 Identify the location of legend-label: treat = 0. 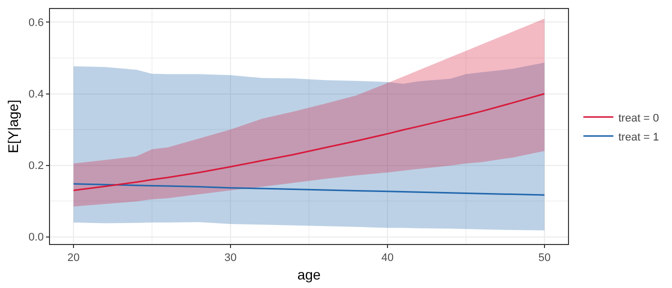
(639, 118).